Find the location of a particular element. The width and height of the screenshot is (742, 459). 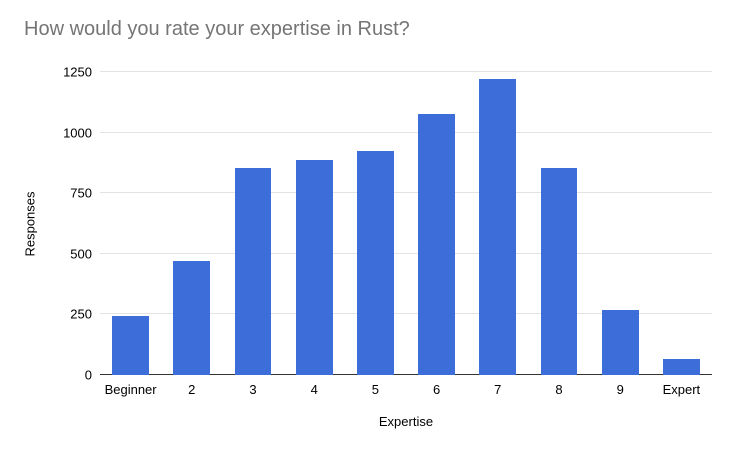

y-tick-label: 1250 is located at coordinates (77, 72).